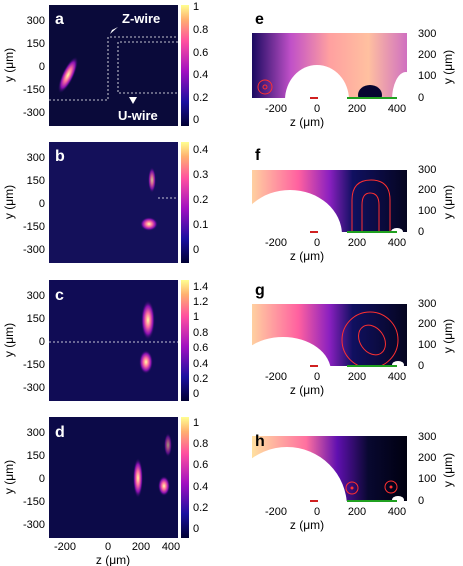 The image size is (463, 566). Describe the element at coordinates (113, 68) in the screenshot. I see `z-wire-outline` at that location.